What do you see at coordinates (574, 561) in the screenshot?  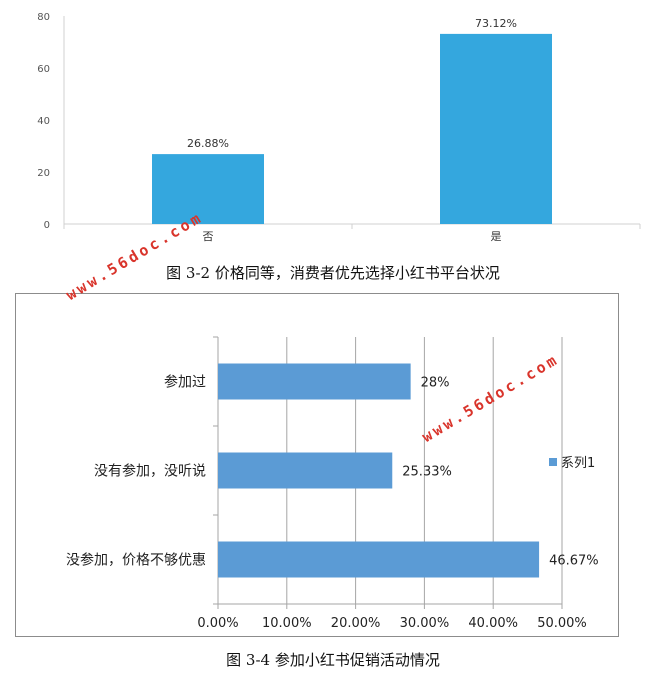 I see `bar-data-label: 46.67%` at bounding box center [574, 561].